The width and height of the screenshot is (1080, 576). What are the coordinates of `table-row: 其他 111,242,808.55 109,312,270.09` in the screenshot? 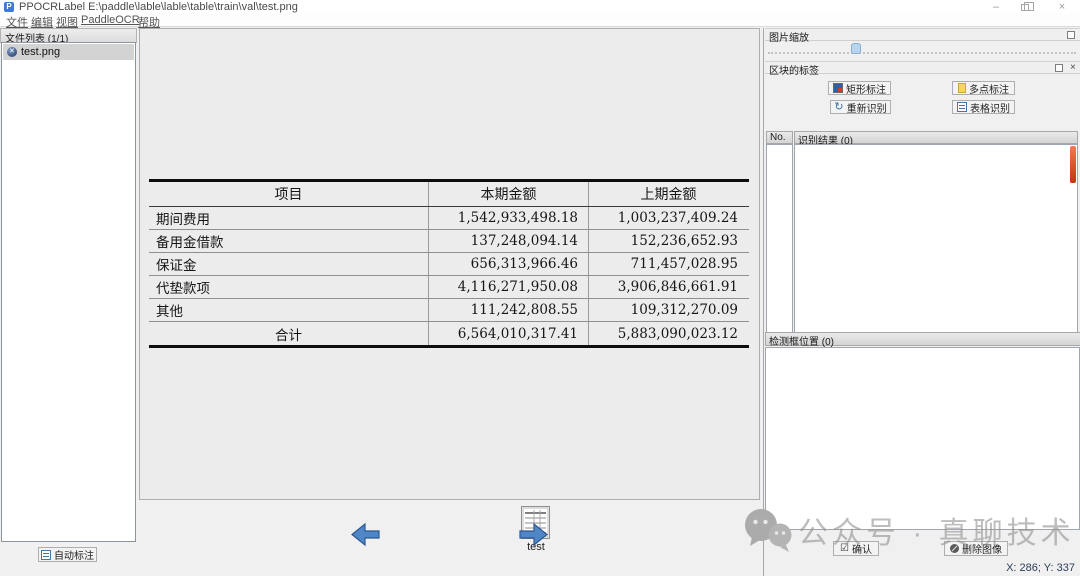 It's located at (449, 310).